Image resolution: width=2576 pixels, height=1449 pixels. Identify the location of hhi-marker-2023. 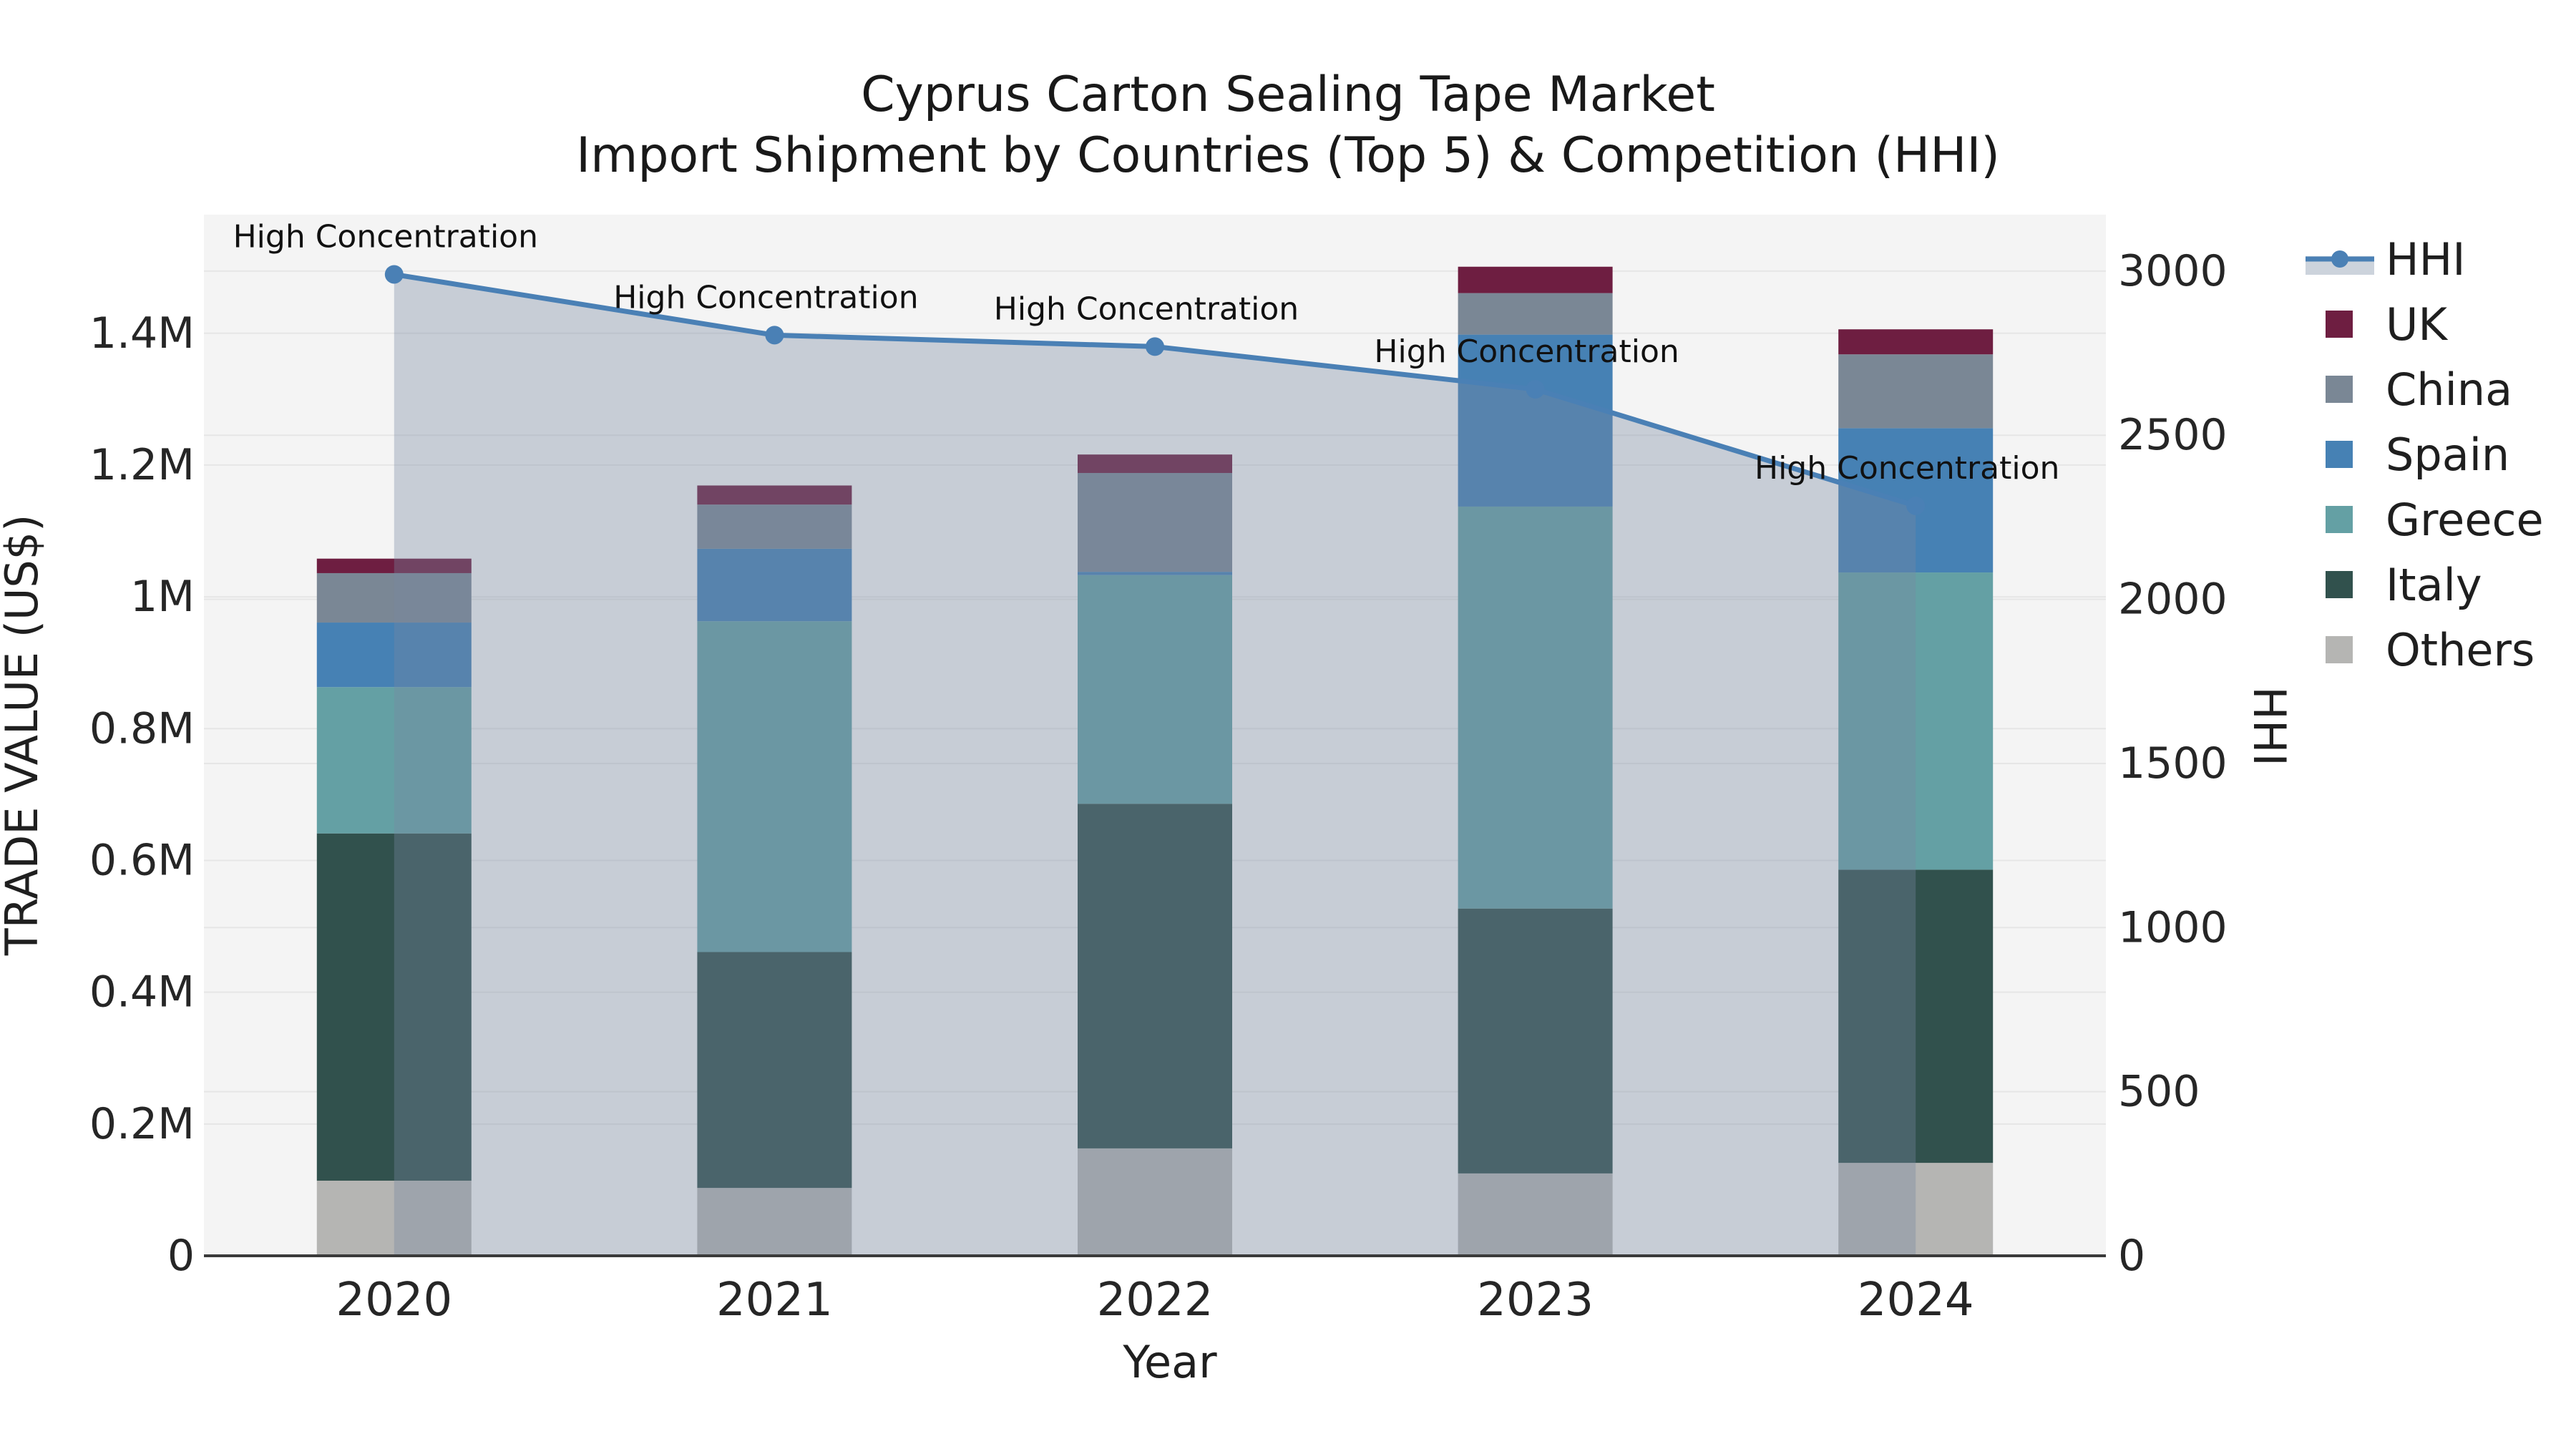
(1535, 390).